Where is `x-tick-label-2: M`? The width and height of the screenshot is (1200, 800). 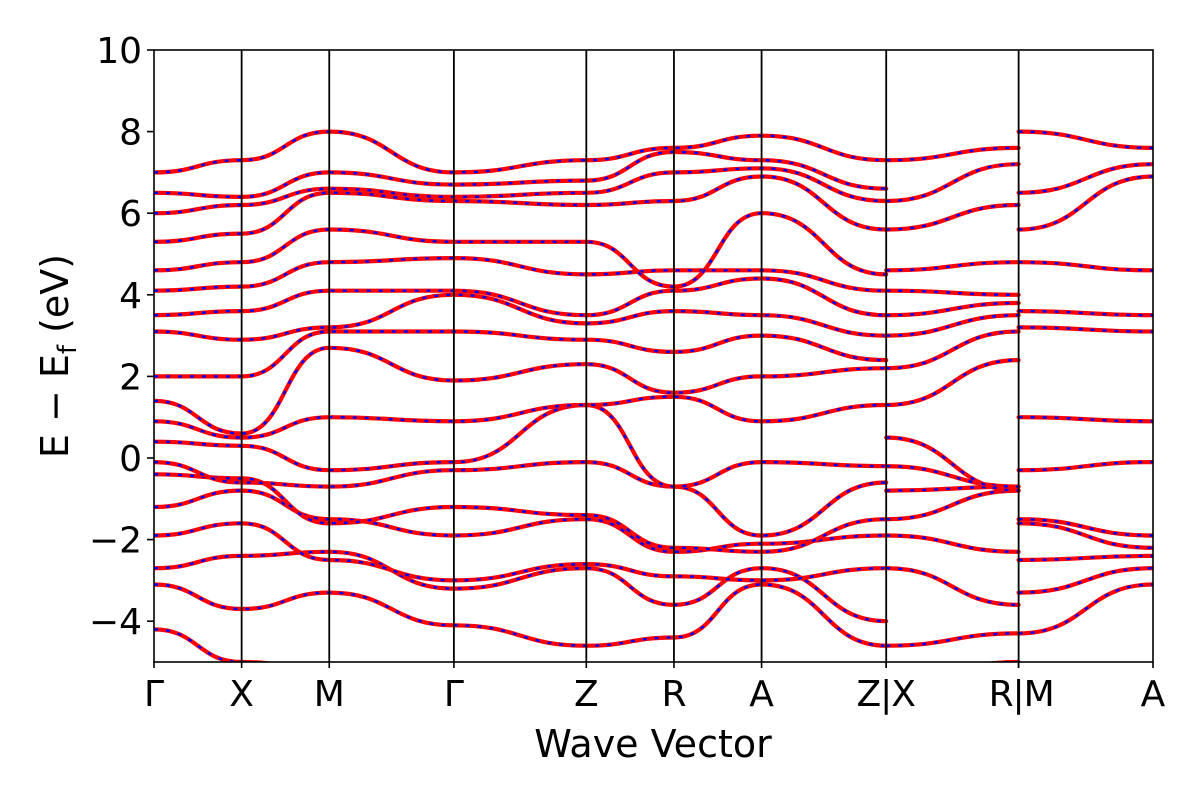
x-tick-label-2: M is located at coordinates (329, 694).